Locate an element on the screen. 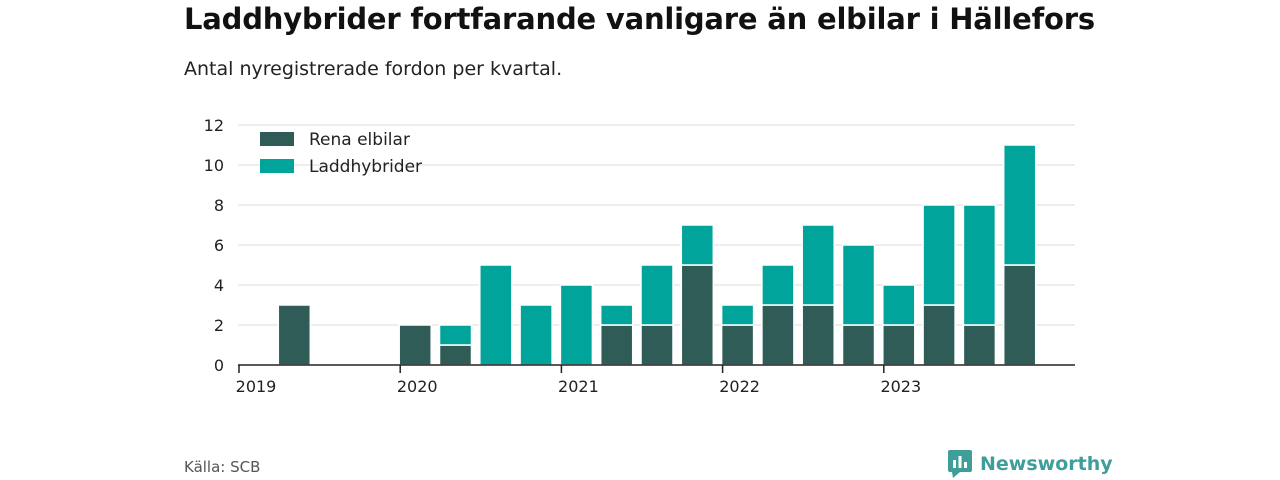 The image size is (1280, 480). x-tick-label: 2020 is located at coordinates (417, 386).